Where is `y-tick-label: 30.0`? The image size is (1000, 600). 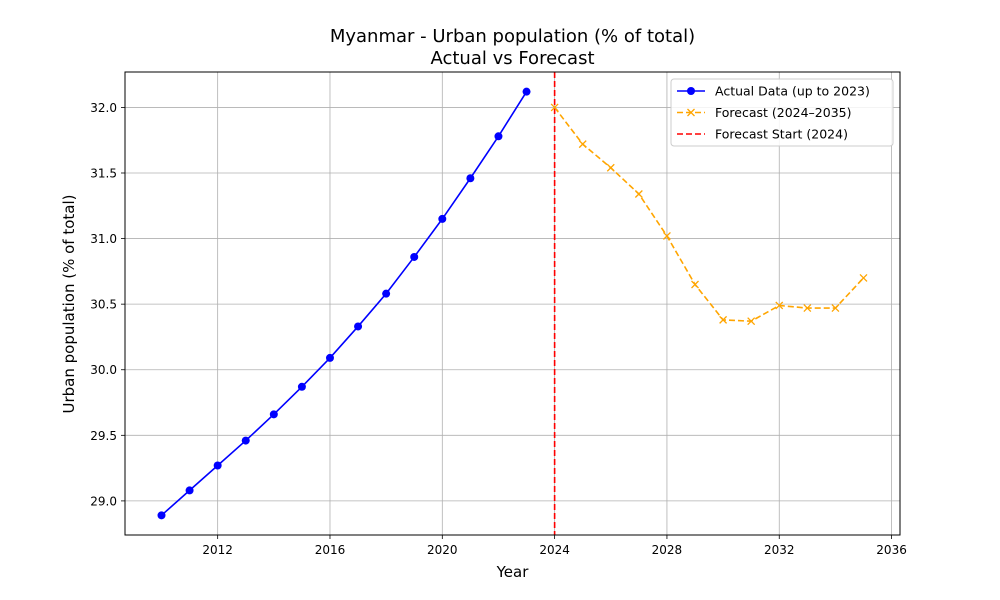 y-tick-label: 30.0 is located at coordinates (103, 370).